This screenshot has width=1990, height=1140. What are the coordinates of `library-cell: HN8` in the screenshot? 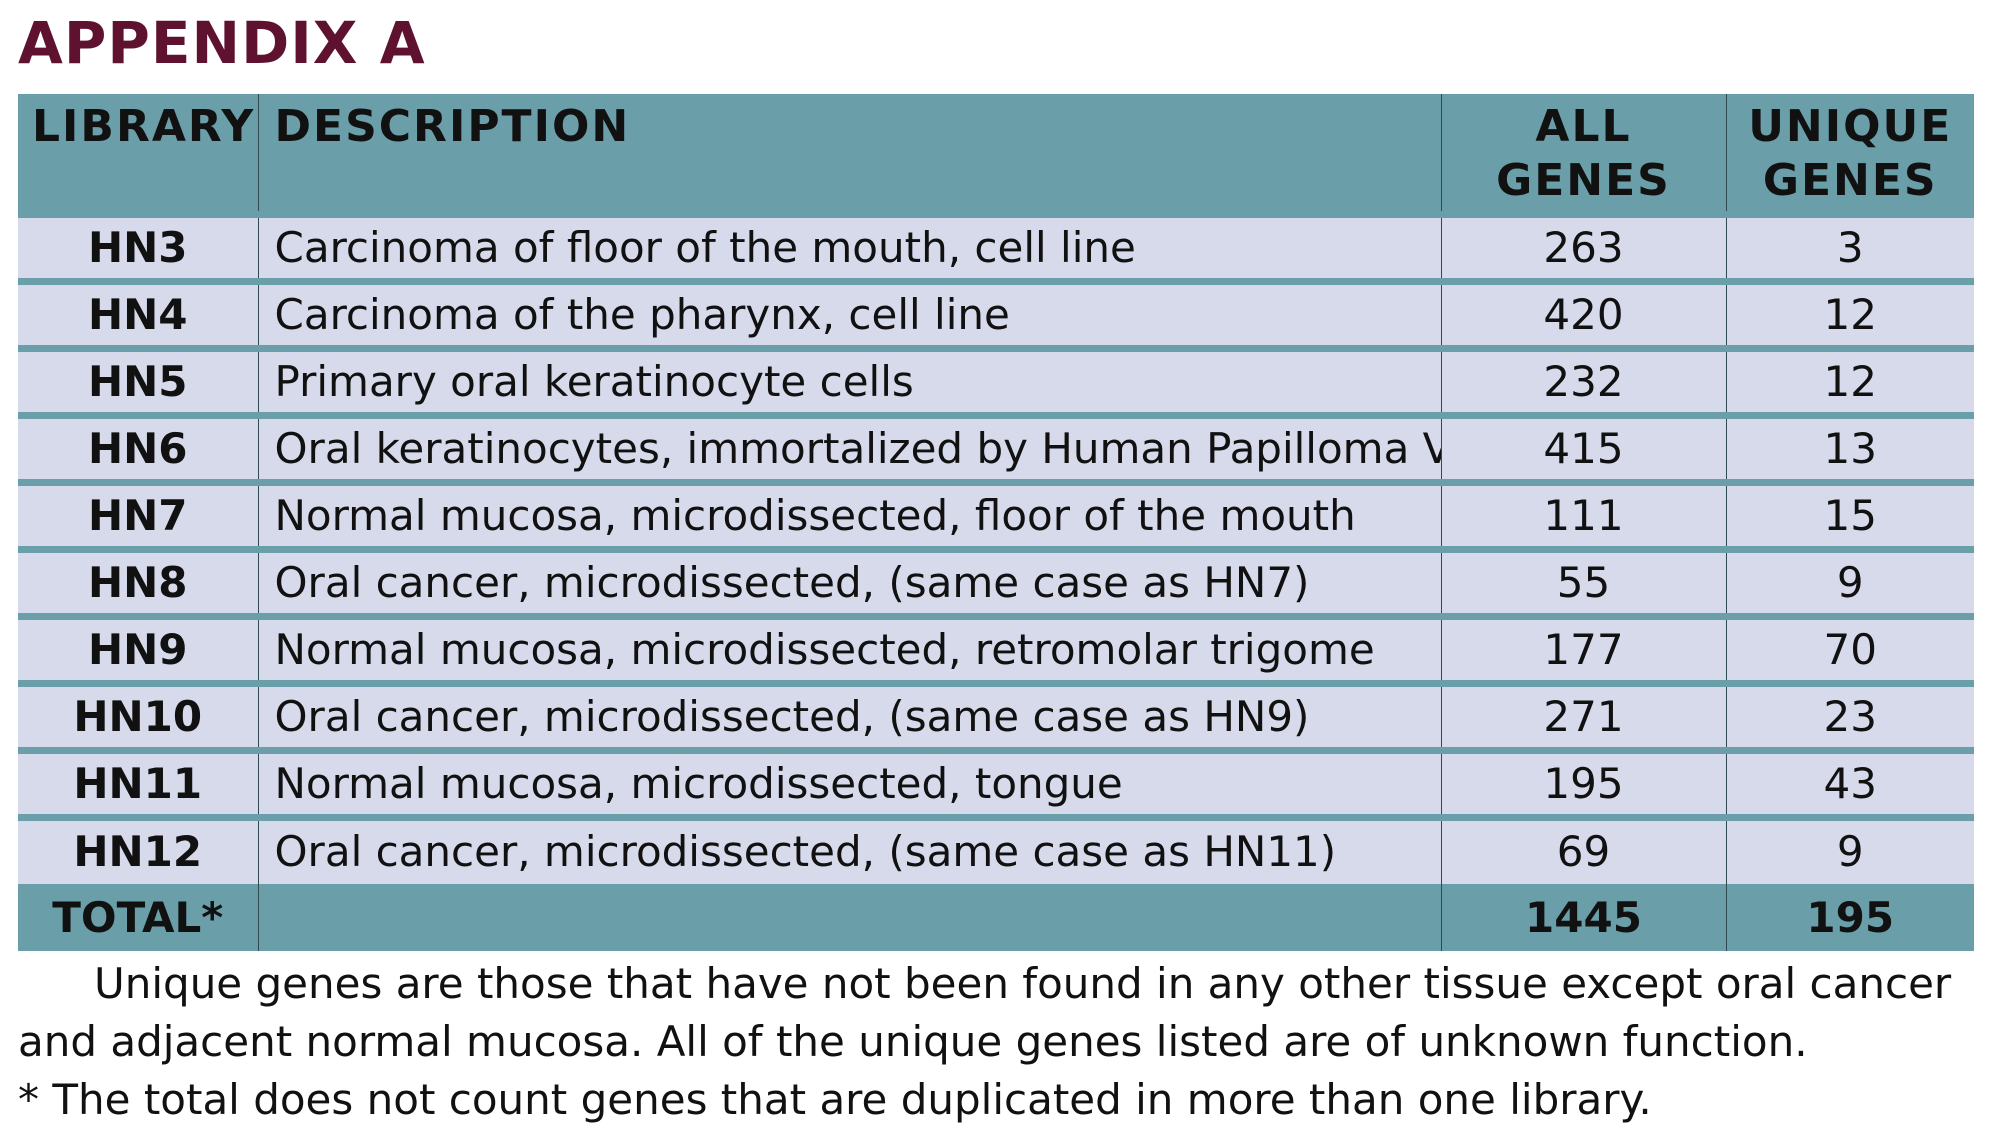 It's located at (138, 580).